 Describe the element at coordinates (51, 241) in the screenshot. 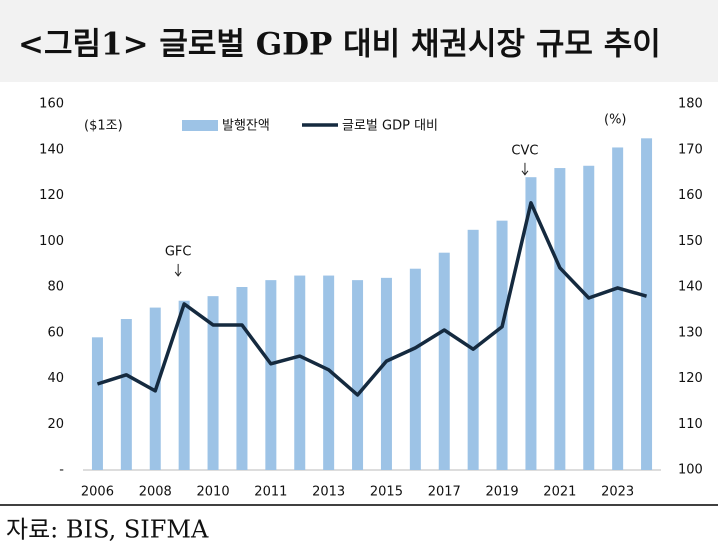

I see `y-tick-label: 100` at that location.